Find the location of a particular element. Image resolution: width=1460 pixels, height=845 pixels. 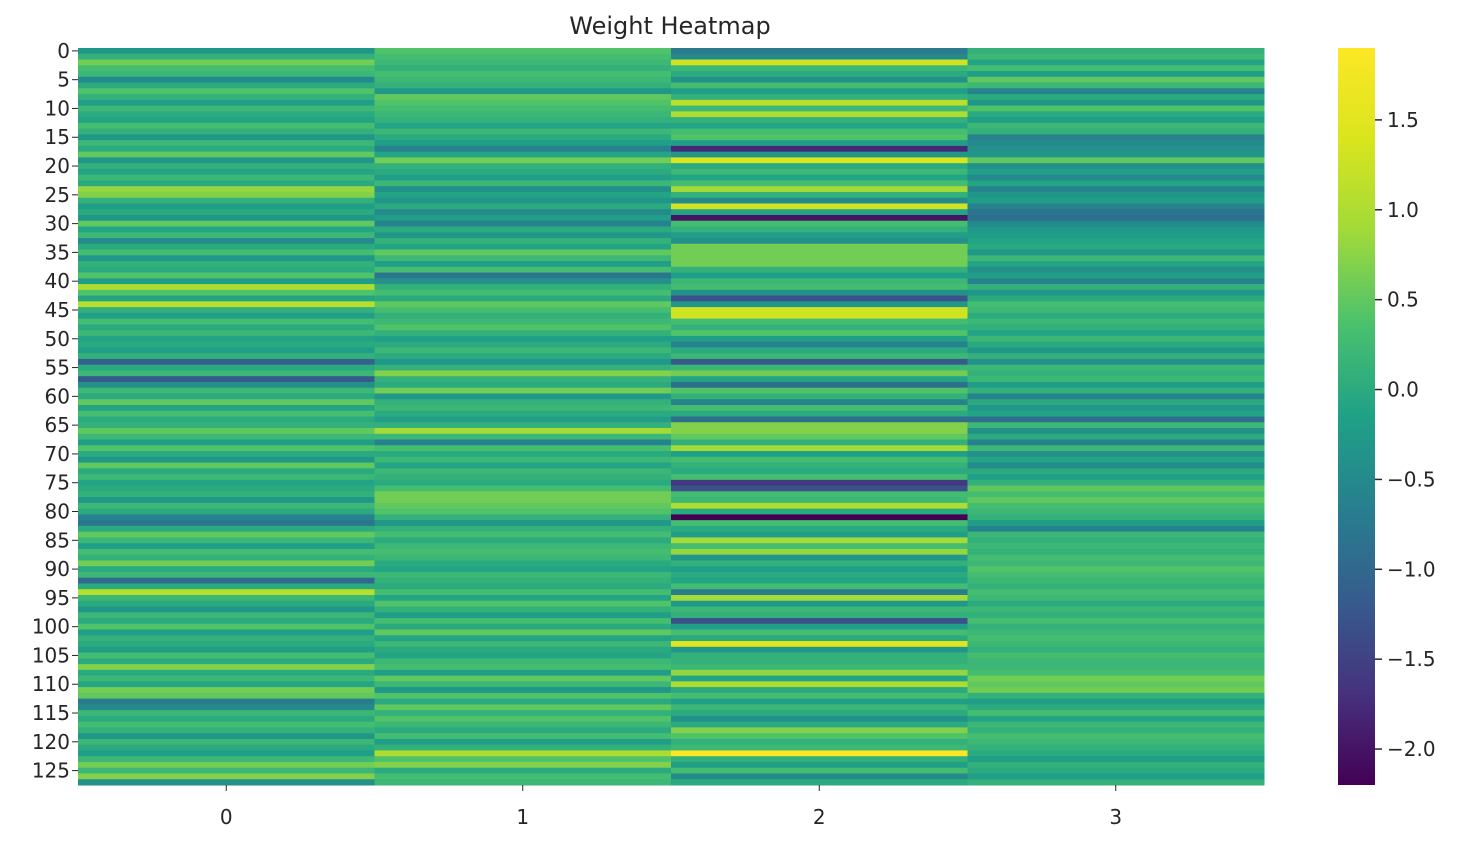

colorbar-tick-label: 0.0 is located at coordinates (1403, 390).